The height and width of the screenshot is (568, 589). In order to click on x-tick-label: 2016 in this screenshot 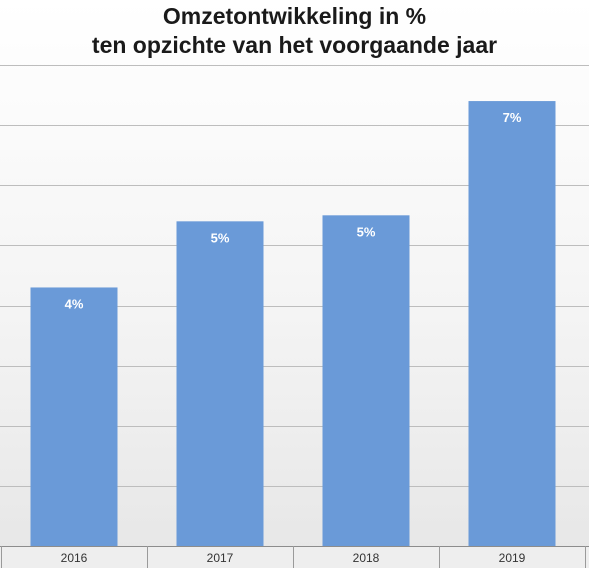, I will do `click(74, 558)`.